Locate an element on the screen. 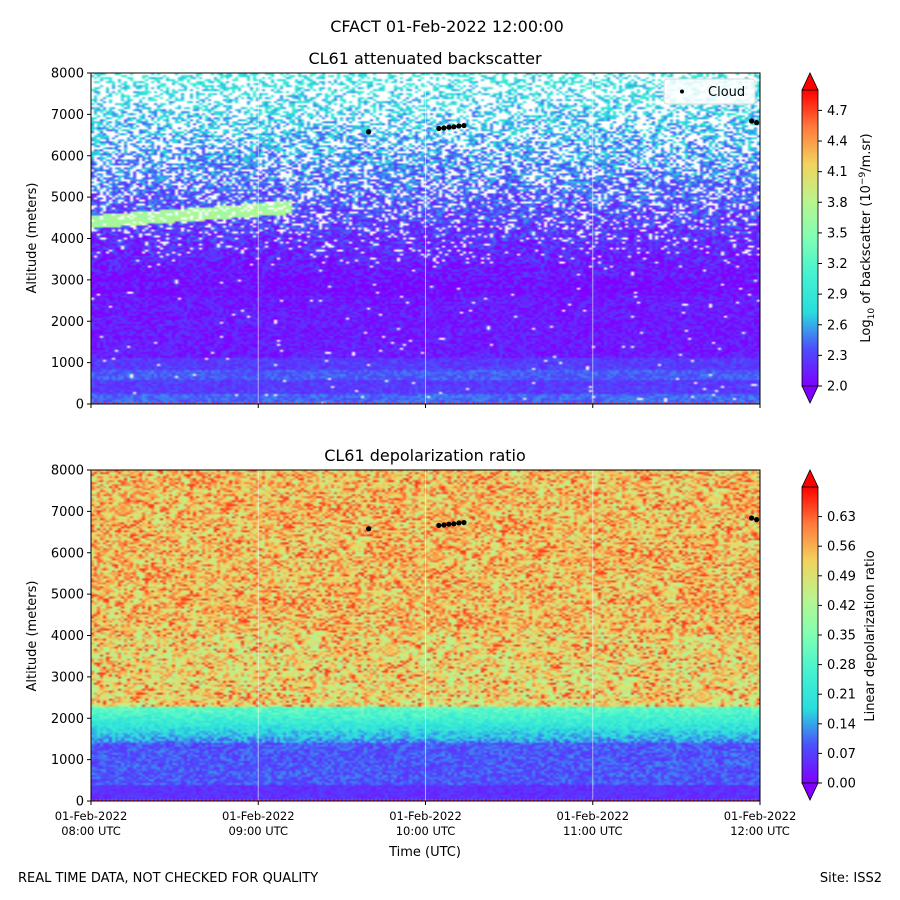  colorbar-tick-label: 0.21 is located at coordinates (841, 695).